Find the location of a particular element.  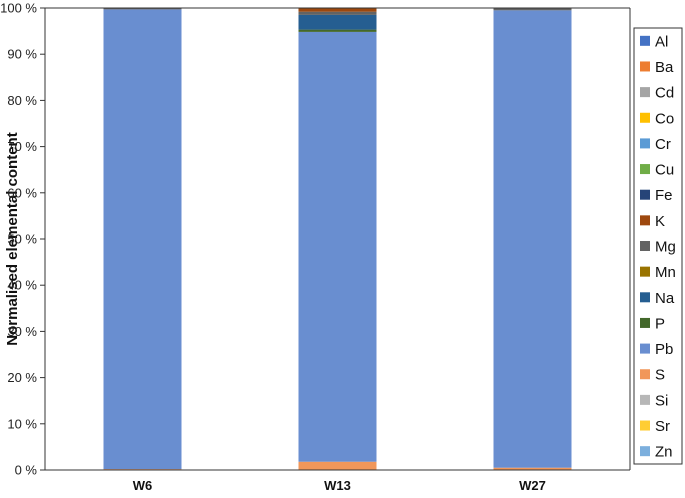

legend-swatch-al is located at coordinates (645, 40).